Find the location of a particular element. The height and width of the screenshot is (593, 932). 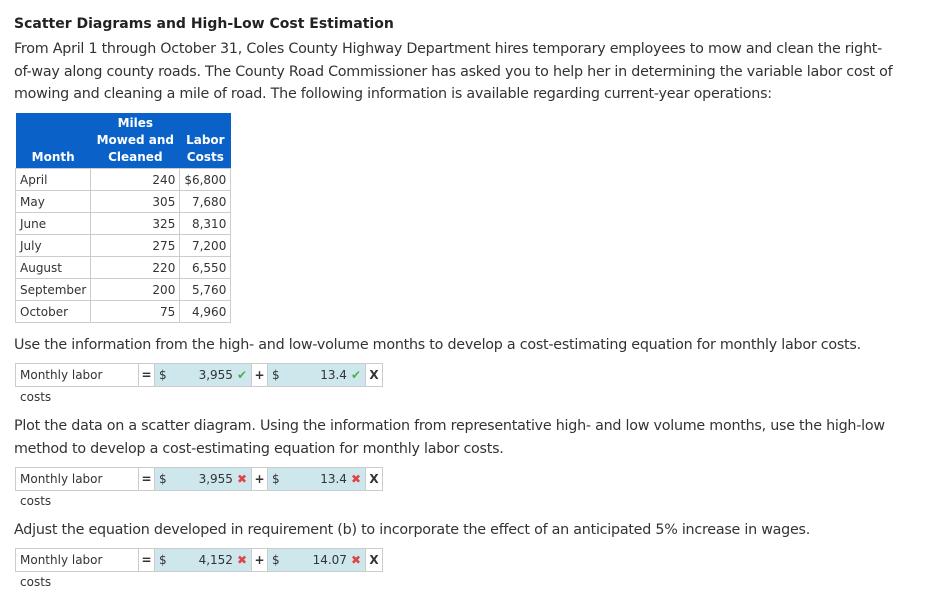

month-cell: August is located at coordinates (53, 267).